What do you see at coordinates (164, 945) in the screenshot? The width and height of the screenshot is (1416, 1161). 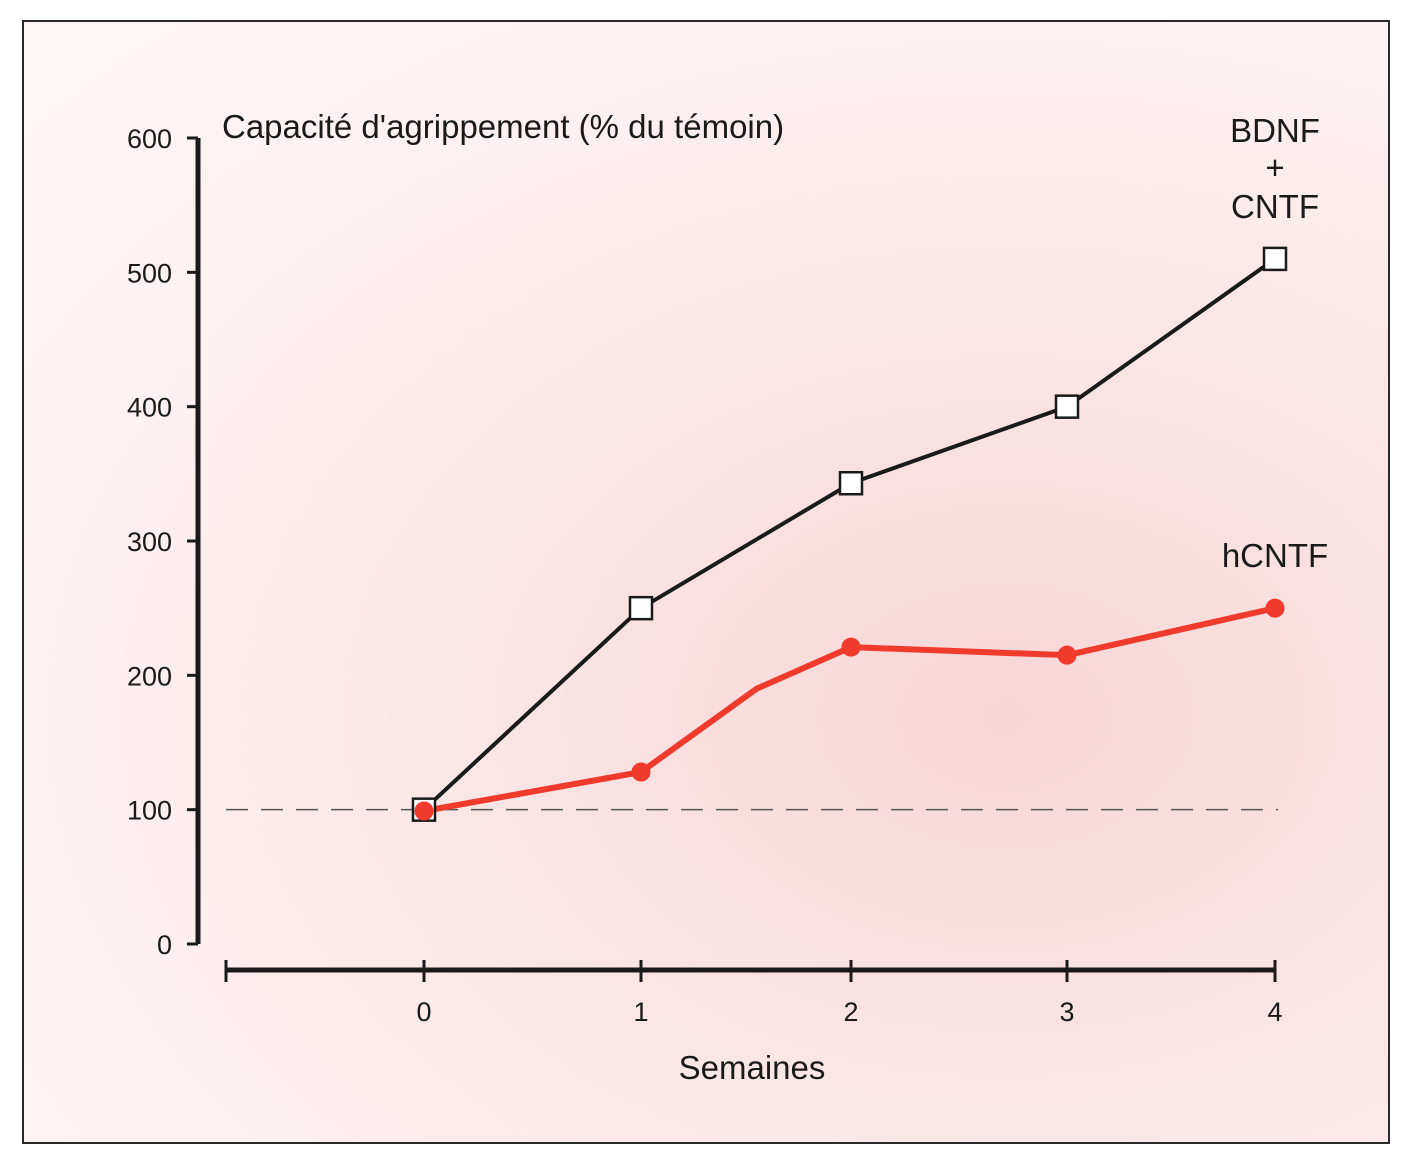 I see `y-tick-label: 0` at bounding box center [164, 945].